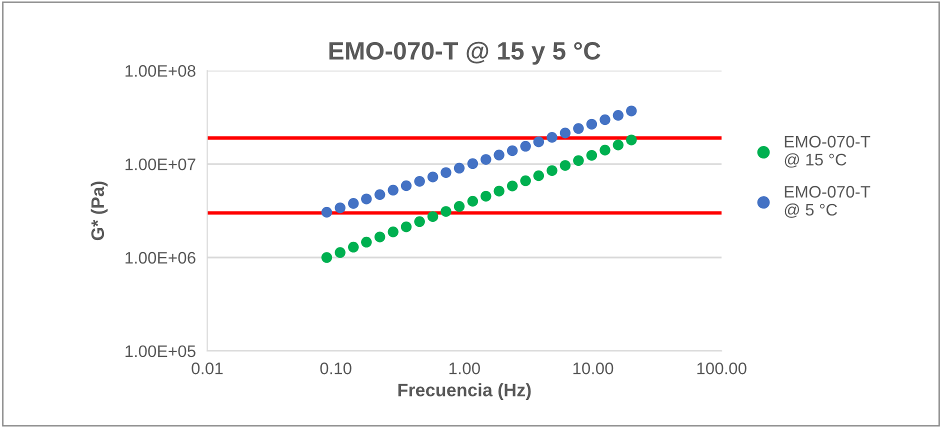  I want to click on x-tick-label: 0.01, so click(207, 368).